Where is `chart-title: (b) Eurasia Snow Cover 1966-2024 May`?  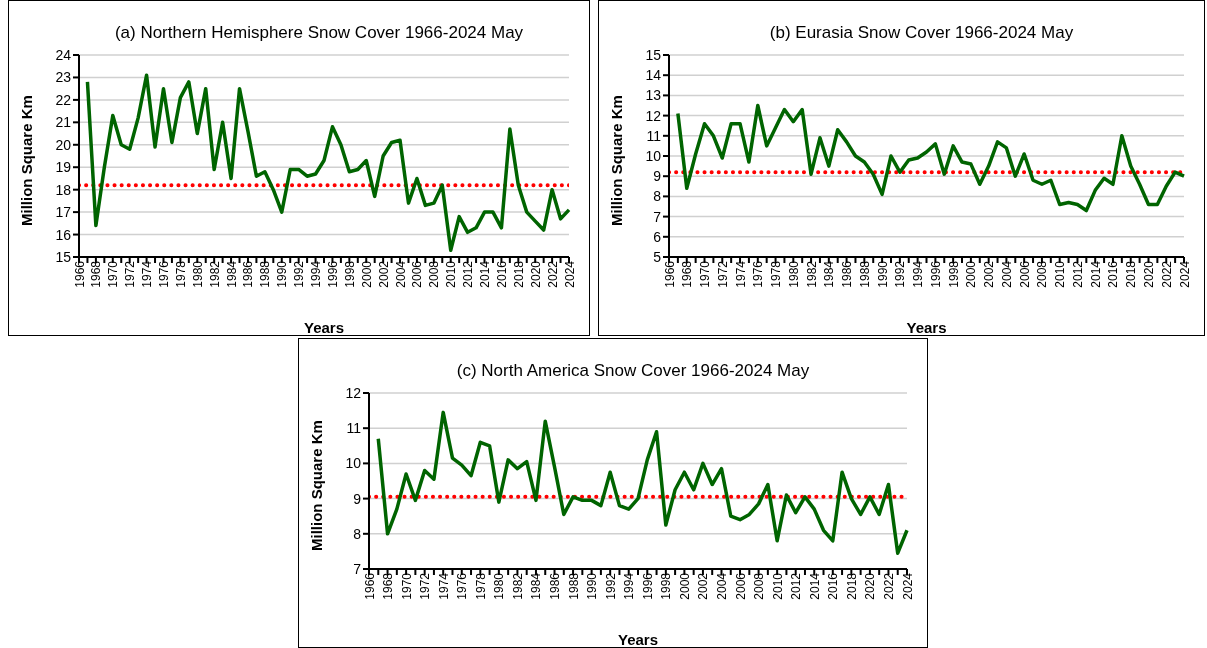
chart-title: (b) Eurasia Snow Cover 1966-2024 May is located at coordinates (921, 33).